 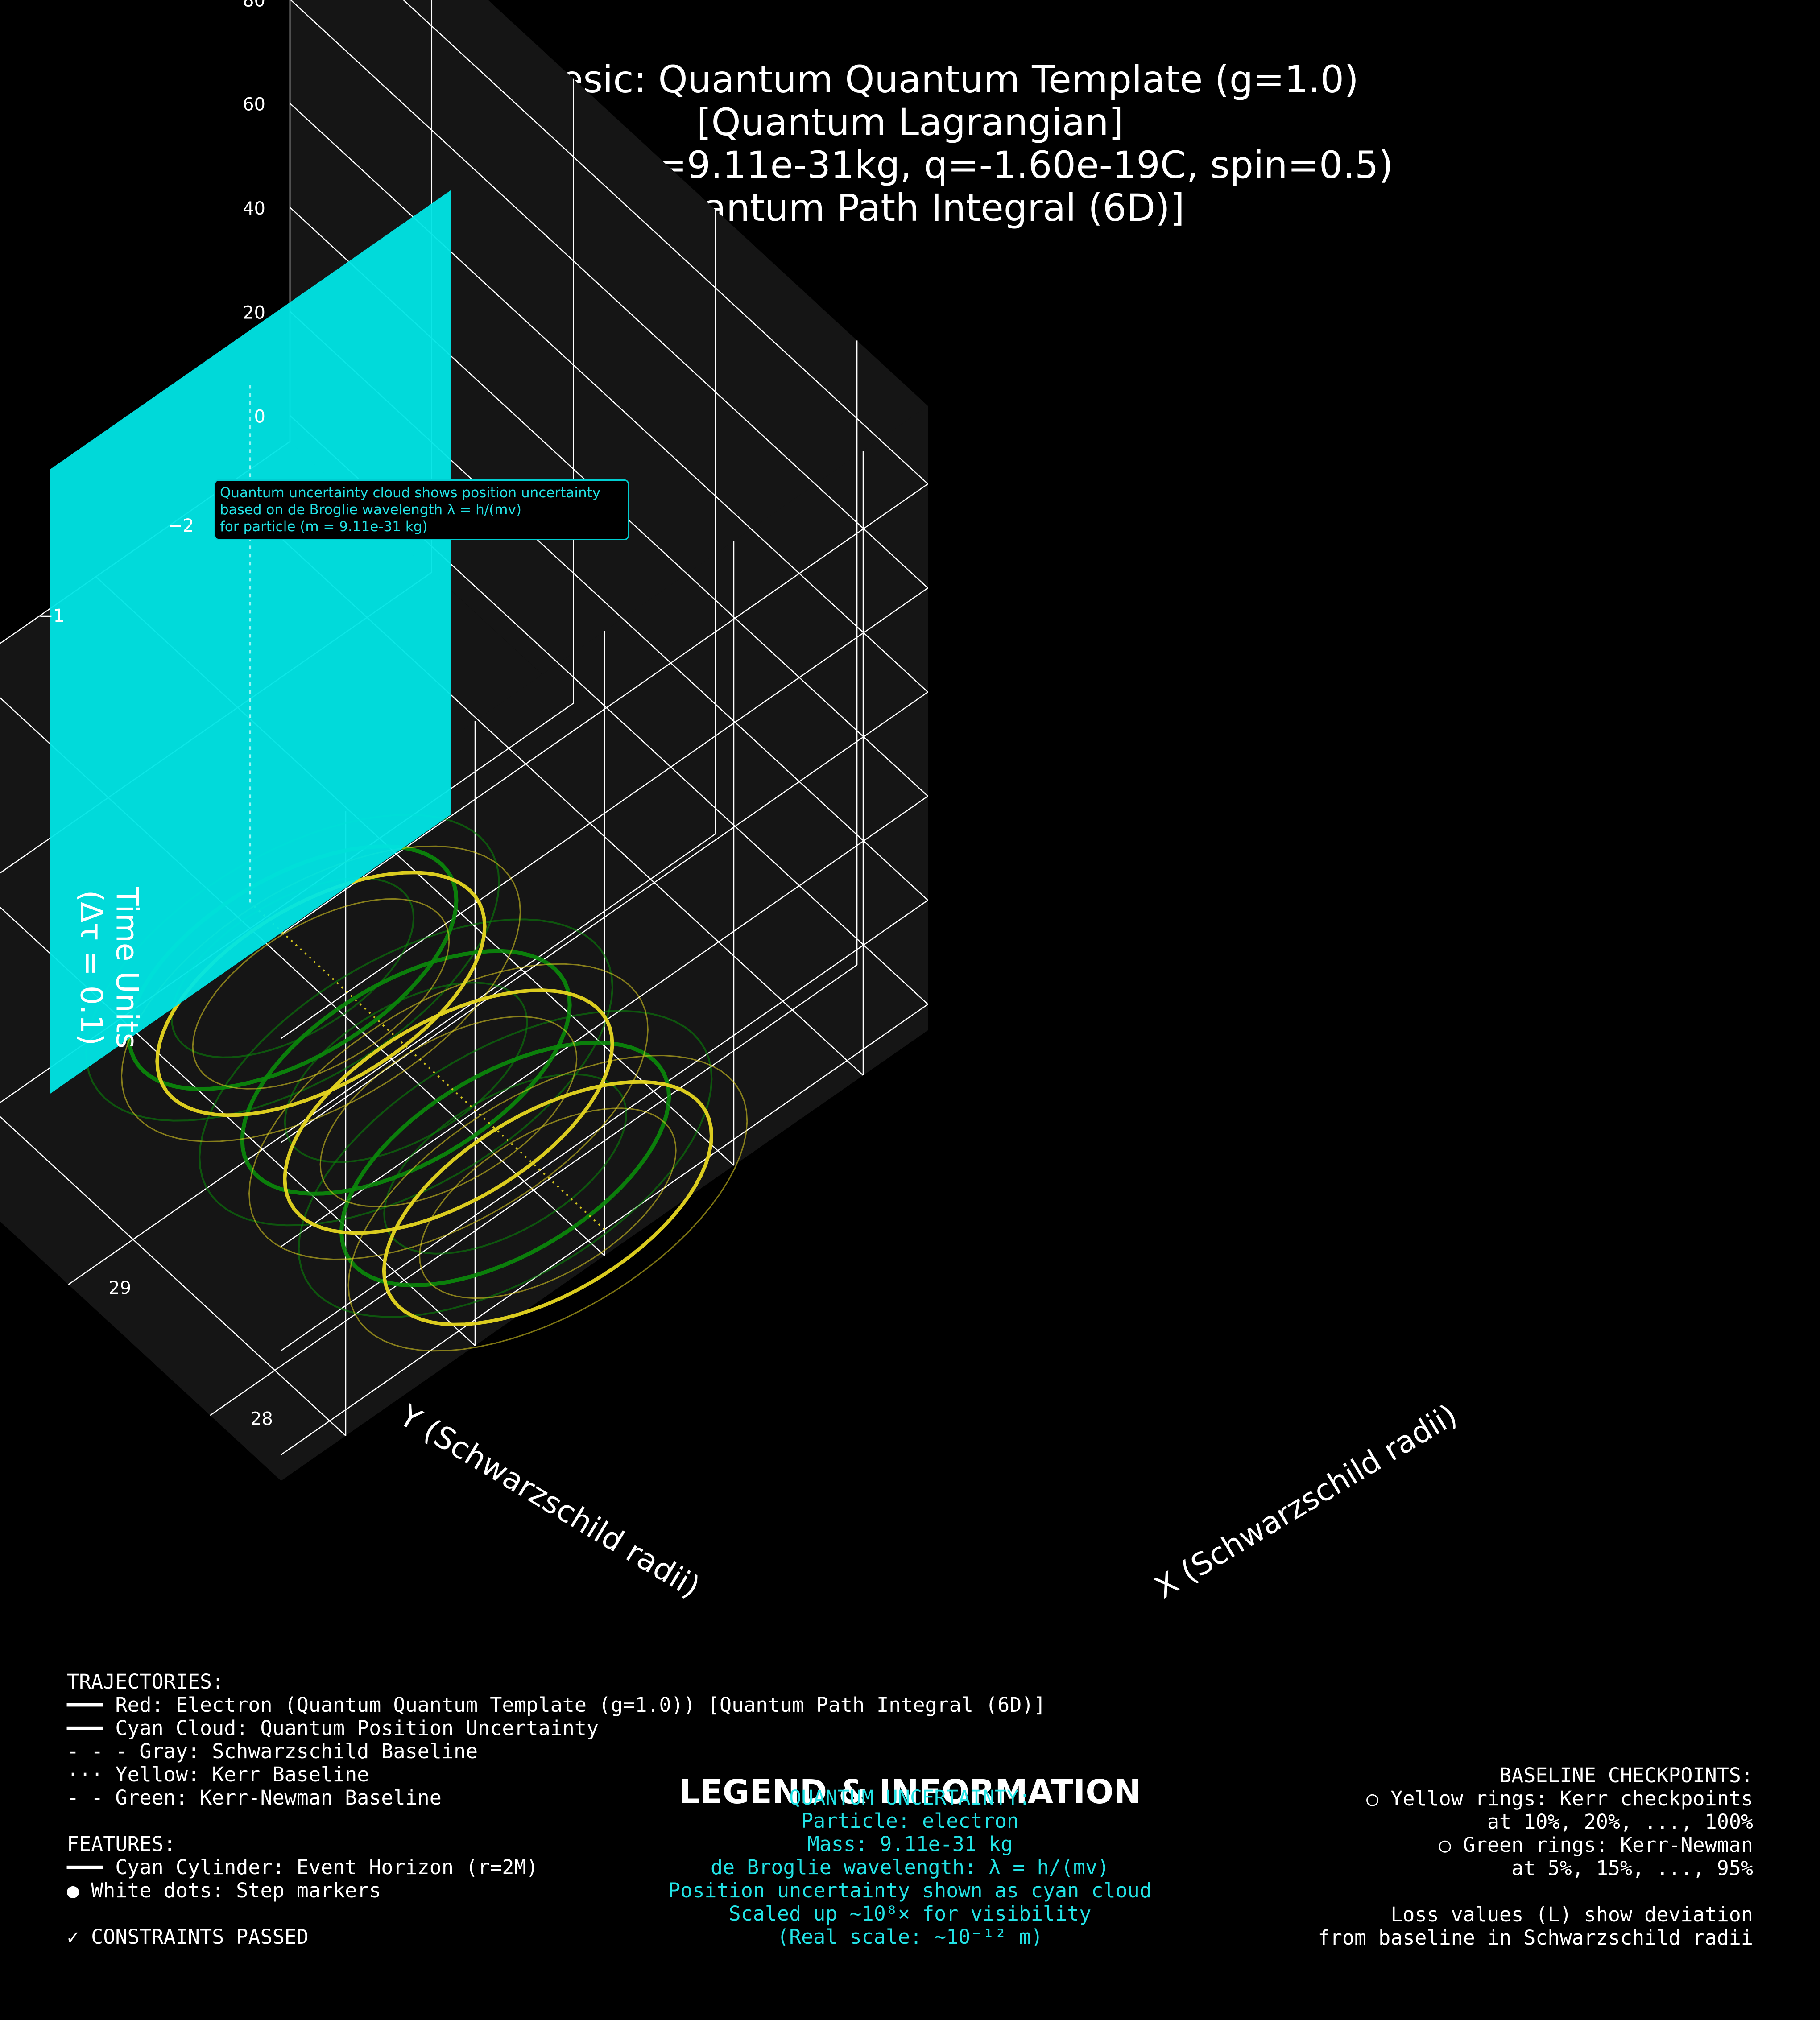 I want to click on legend-left-line: FEATURES:, so click(x=122, y=1844).